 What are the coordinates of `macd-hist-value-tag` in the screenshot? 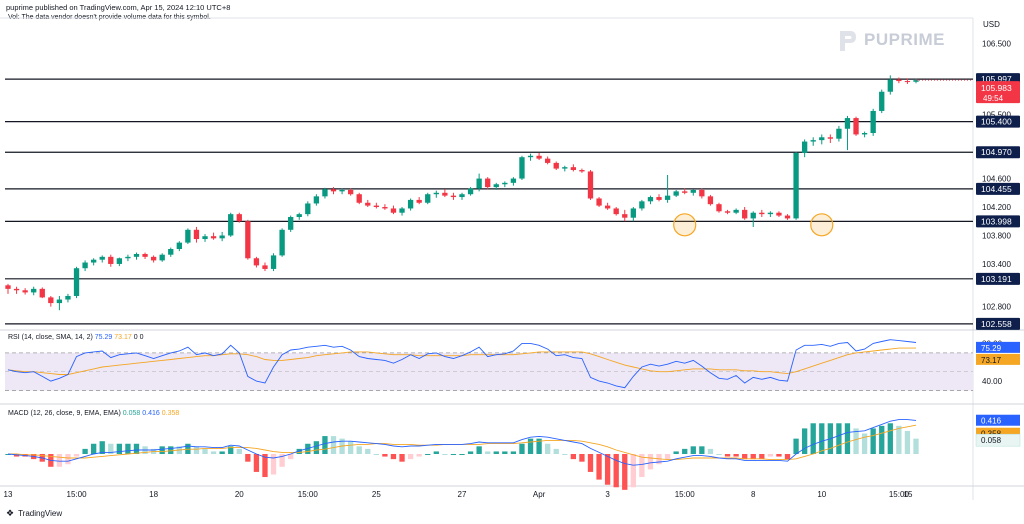 It's located at (998, 440).